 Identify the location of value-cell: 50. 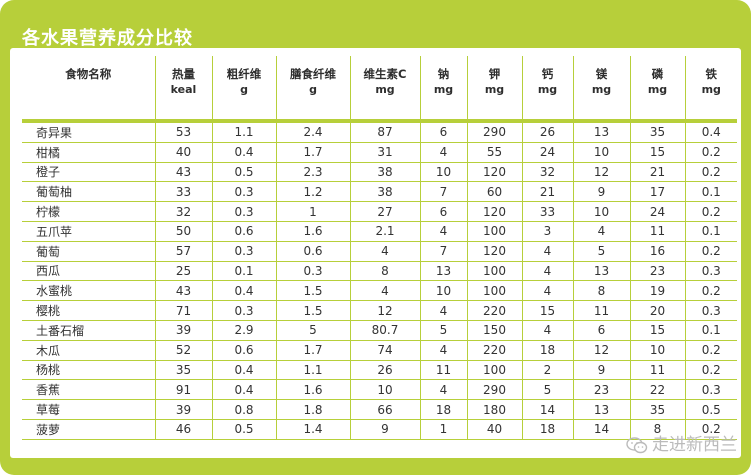
(184, 231).